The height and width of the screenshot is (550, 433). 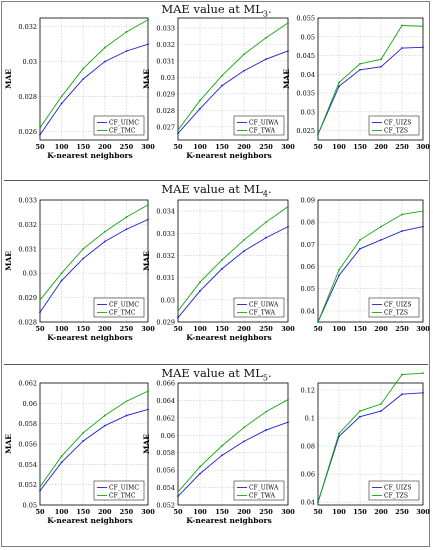 What do you see at coordinates (216, 374) in the screenshot?
I see `row-title-ml5: MAE value at ML5.` at bounding box center [216, 374].